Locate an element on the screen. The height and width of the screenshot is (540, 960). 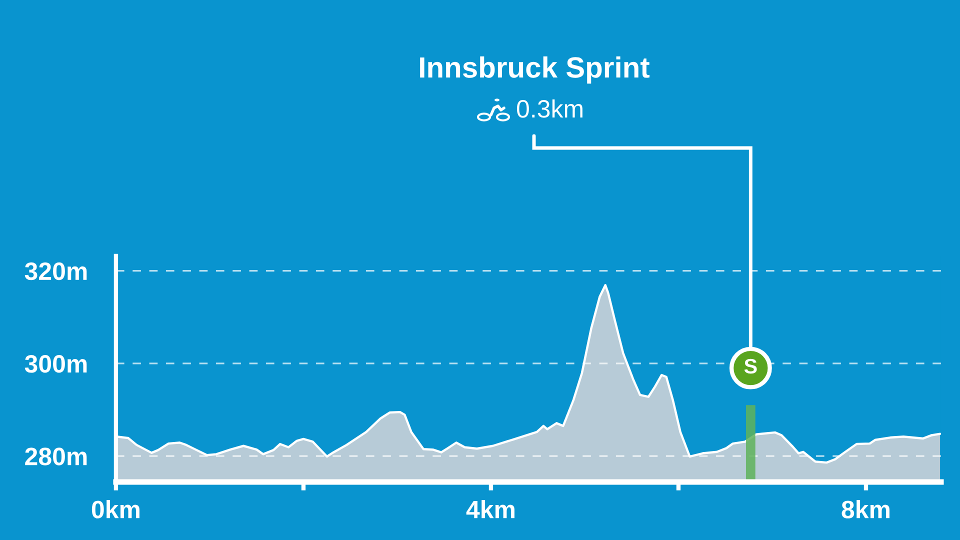
annotation: S is located at coordinates (750, 366).